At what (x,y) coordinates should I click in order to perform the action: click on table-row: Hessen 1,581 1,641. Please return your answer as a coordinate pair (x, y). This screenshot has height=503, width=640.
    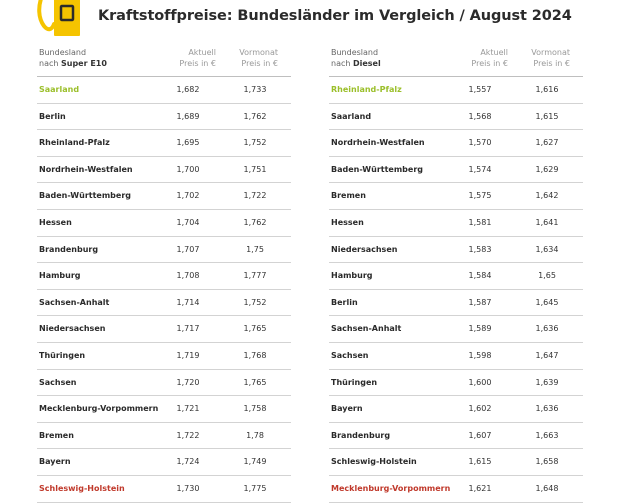
    Looking at the image, I should click on (456, 223).